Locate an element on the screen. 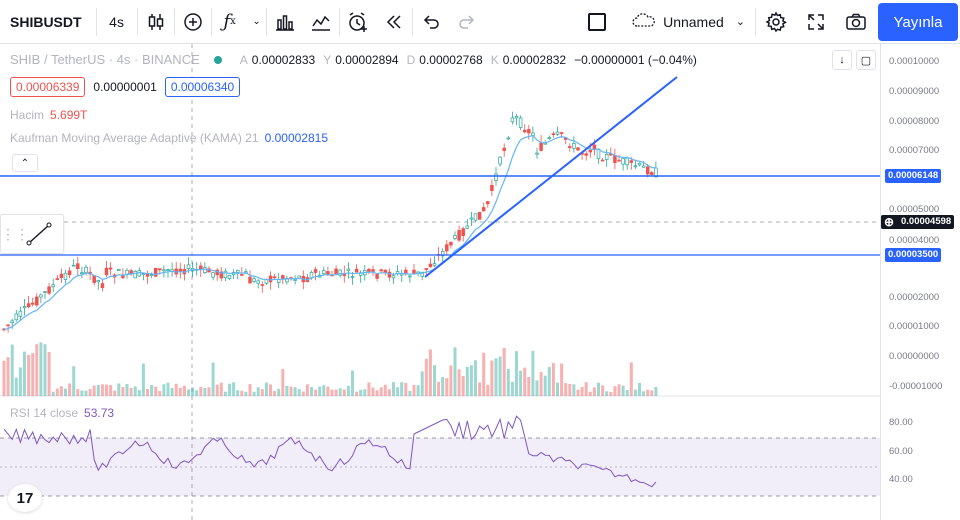  symbol-search-button: SHIBUSDT is located at coordinates (46, 21).